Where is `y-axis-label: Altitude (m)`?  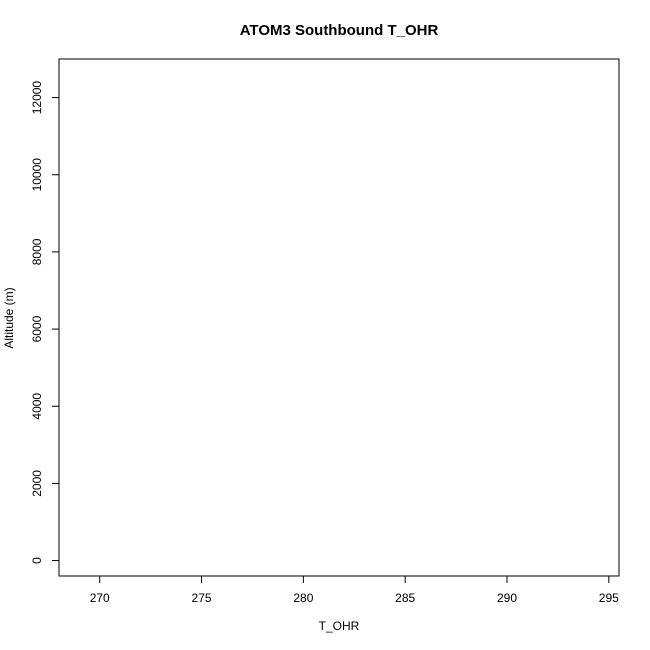 y-axis-label: Altitude (m) is located at coordinates (9, 317).